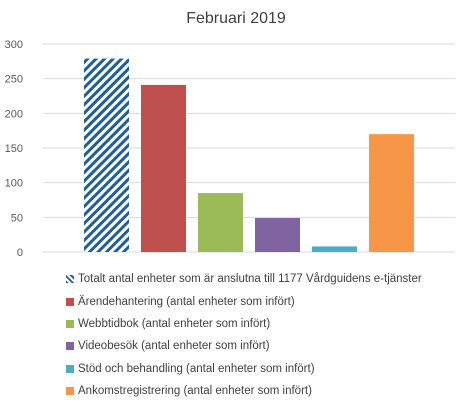  Describe the element at coordinates (17, 218) in the screenshot. I see `y-tick-label: 50` at that location.